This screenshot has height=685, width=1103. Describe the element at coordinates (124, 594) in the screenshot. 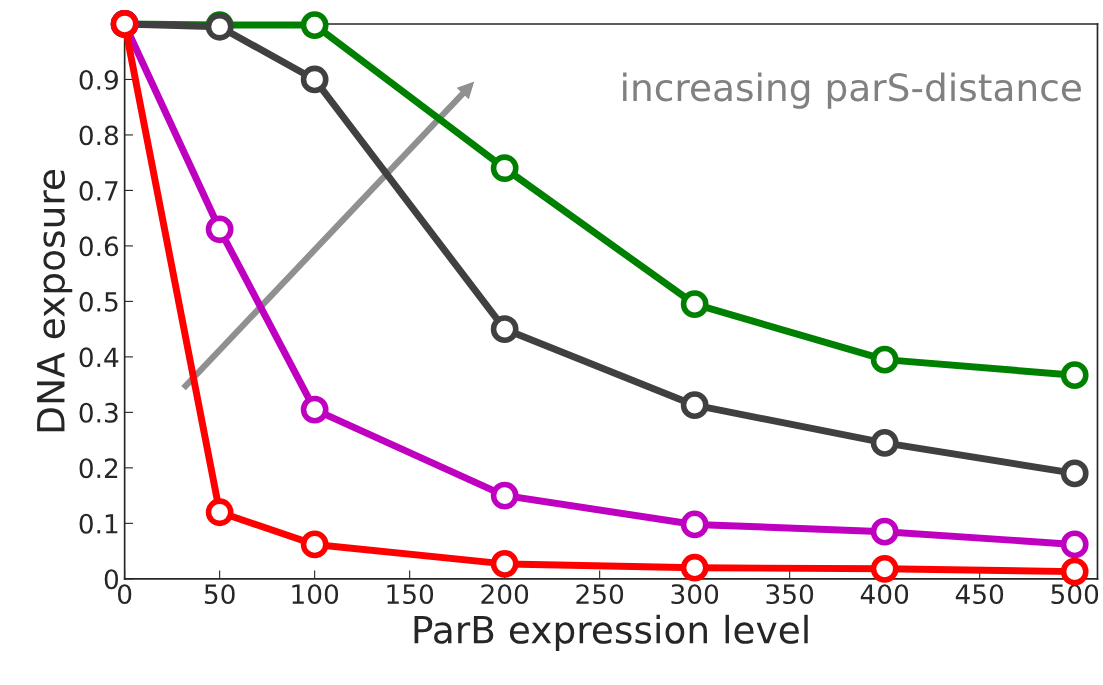

I see `x-tick-label: 0` at that location.